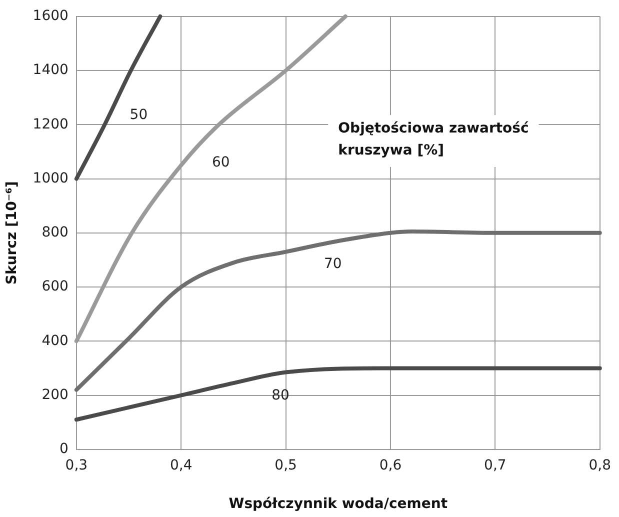  Describe the element at coordinates (495, 465) in the screenshot. I see `x-tick-label: 0,7` at that location.